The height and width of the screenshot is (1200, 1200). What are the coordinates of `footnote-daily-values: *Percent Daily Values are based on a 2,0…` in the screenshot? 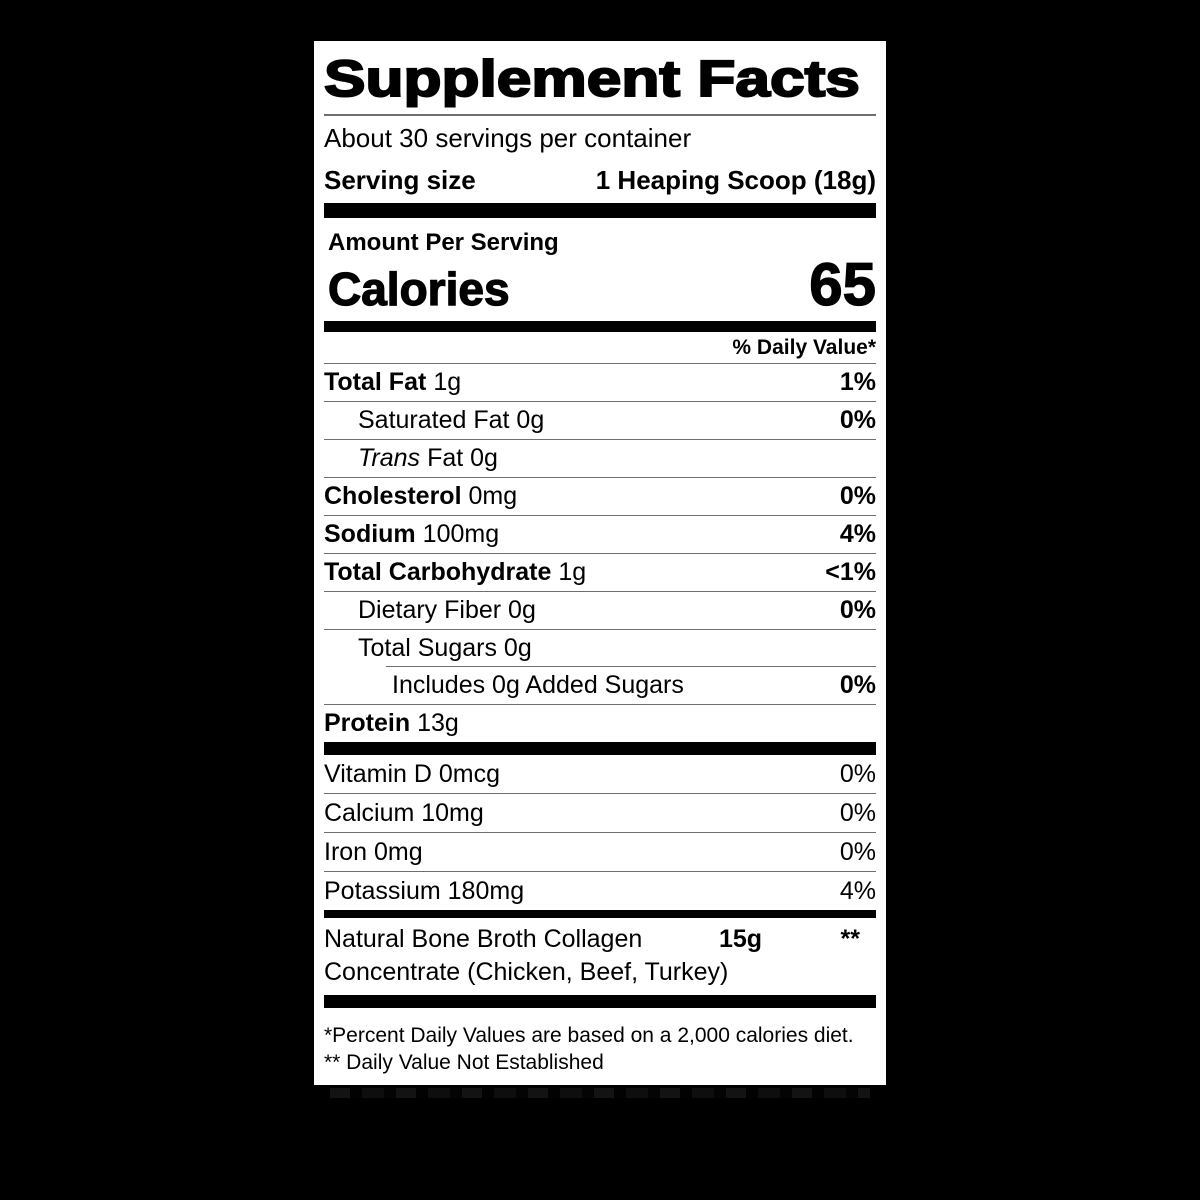 It's located at (589, 1035).